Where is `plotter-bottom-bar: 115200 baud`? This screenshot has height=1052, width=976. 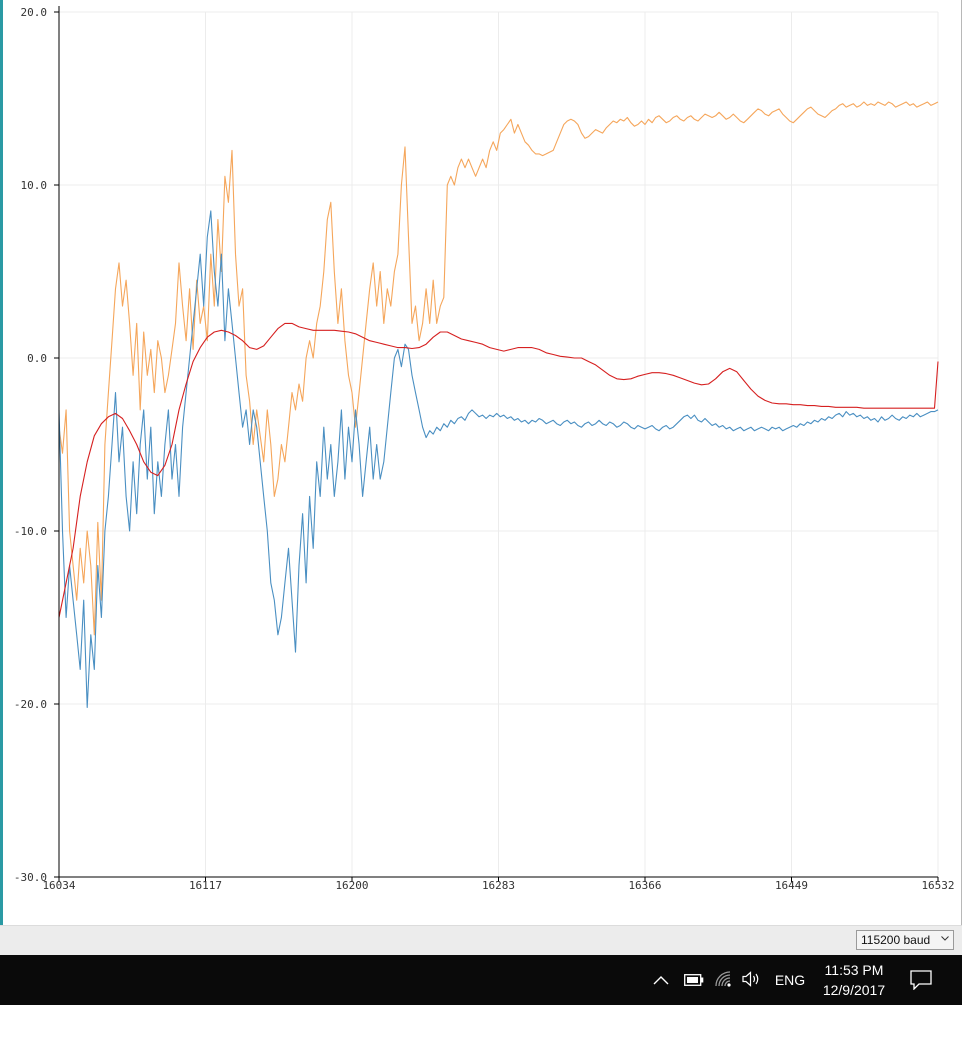 plotter-bottom-bar: 115200 baud is located at coordinates (481, 940).